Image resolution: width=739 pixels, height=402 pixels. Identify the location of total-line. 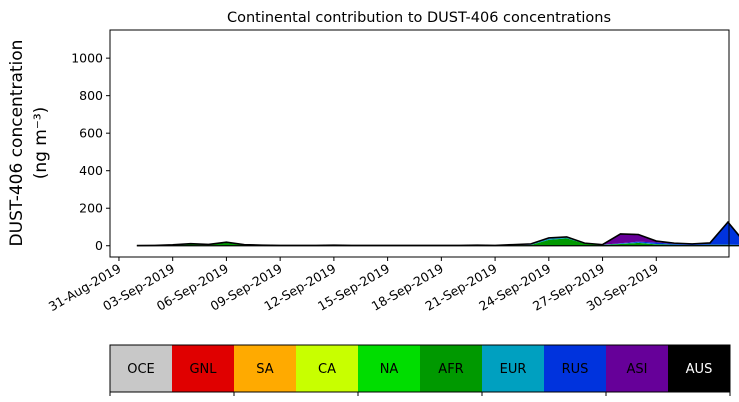
(437, 233).